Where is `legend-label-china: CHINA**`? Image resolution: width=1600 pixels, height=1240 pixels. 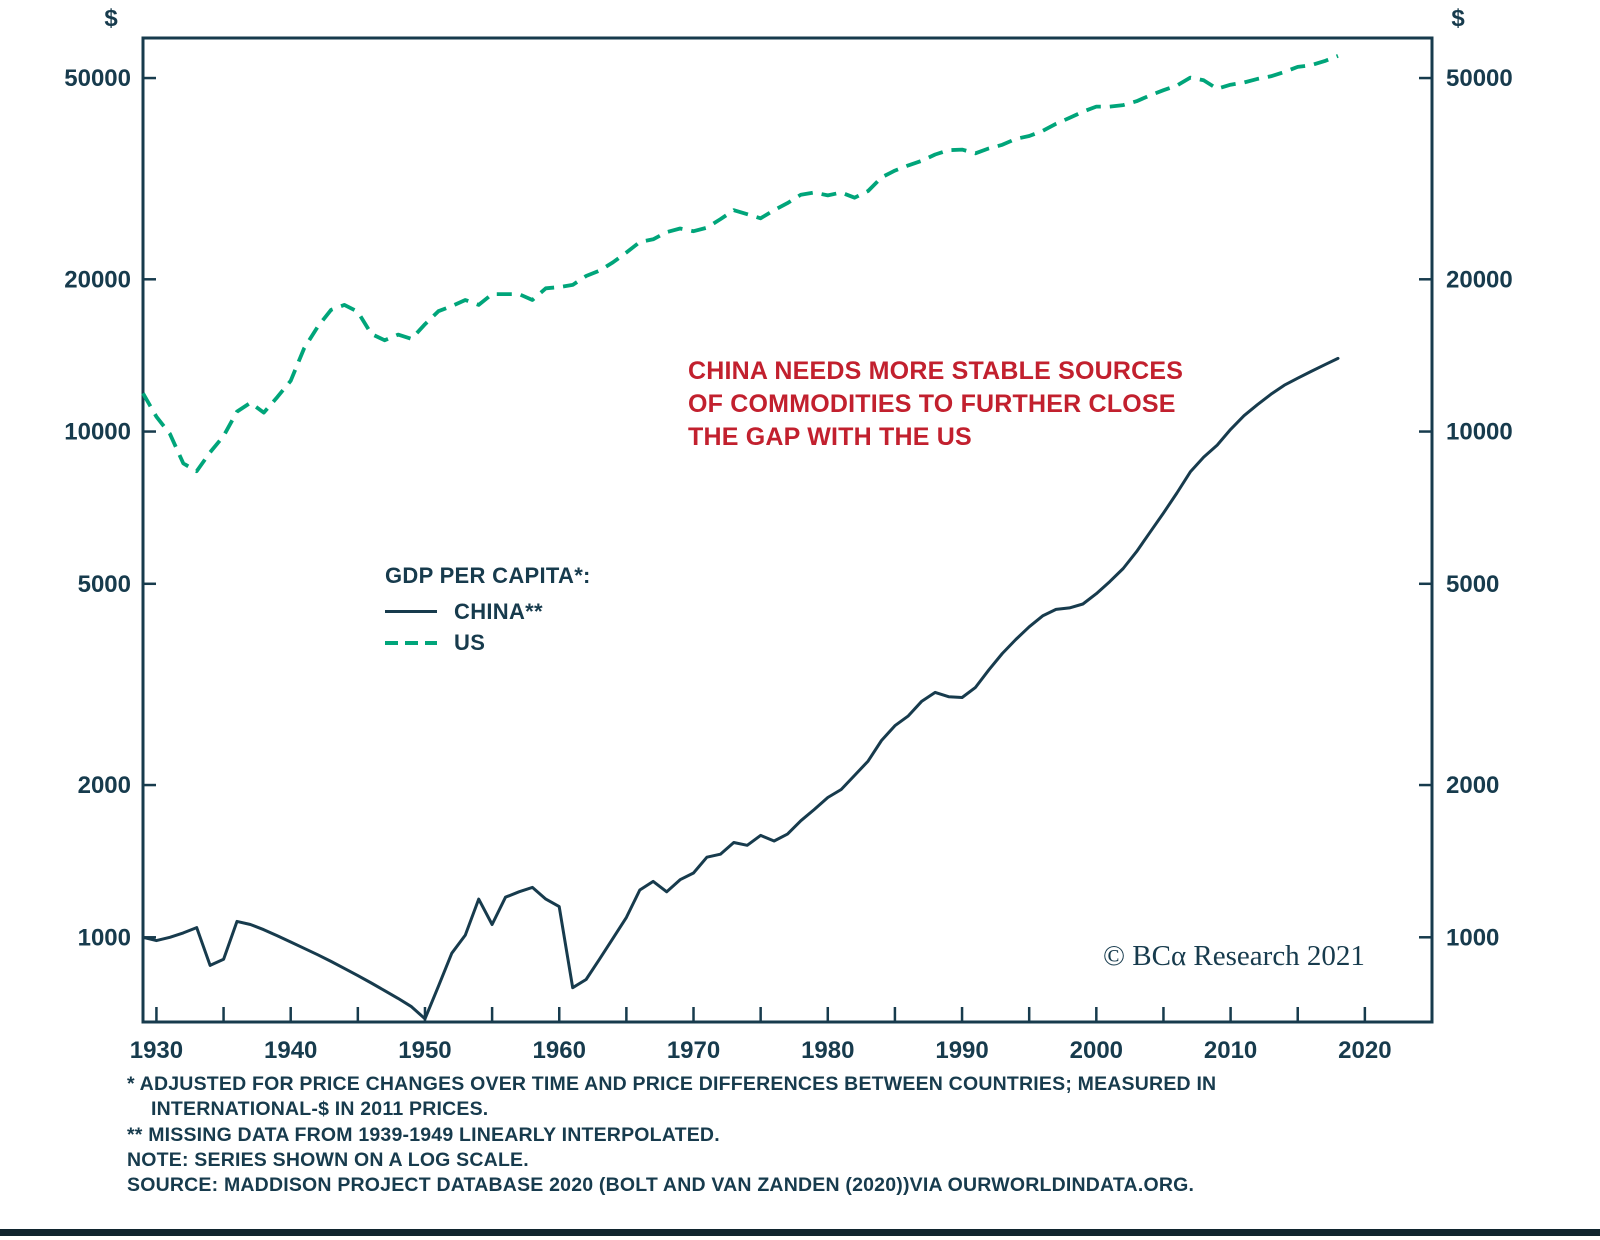
legend-label-china: CHINA** is located at coordinates (498, 611).